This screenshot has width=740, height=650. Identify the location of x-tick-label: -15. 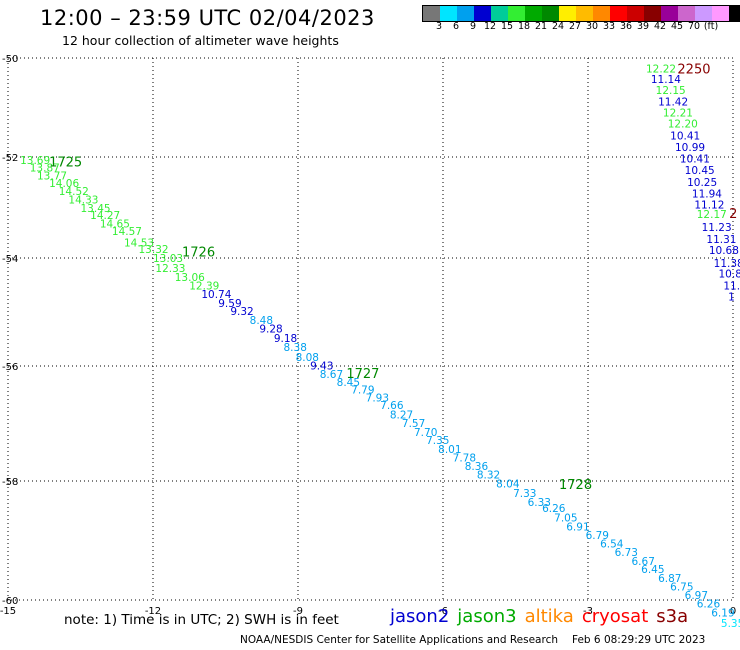
(8, 611).